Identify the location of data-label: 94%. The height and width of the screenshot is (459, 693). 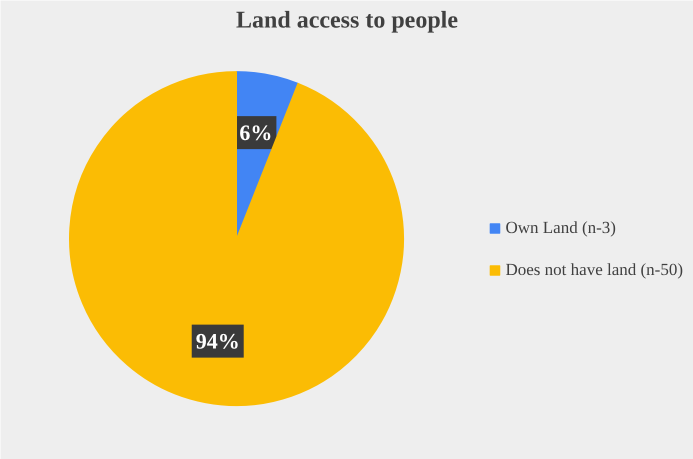
(218, 341).